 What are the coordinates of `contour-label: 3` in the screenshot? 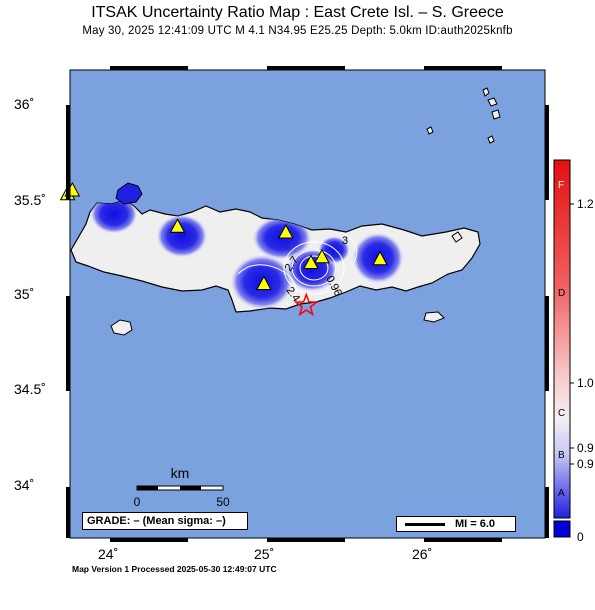 It's located at (345, 241).